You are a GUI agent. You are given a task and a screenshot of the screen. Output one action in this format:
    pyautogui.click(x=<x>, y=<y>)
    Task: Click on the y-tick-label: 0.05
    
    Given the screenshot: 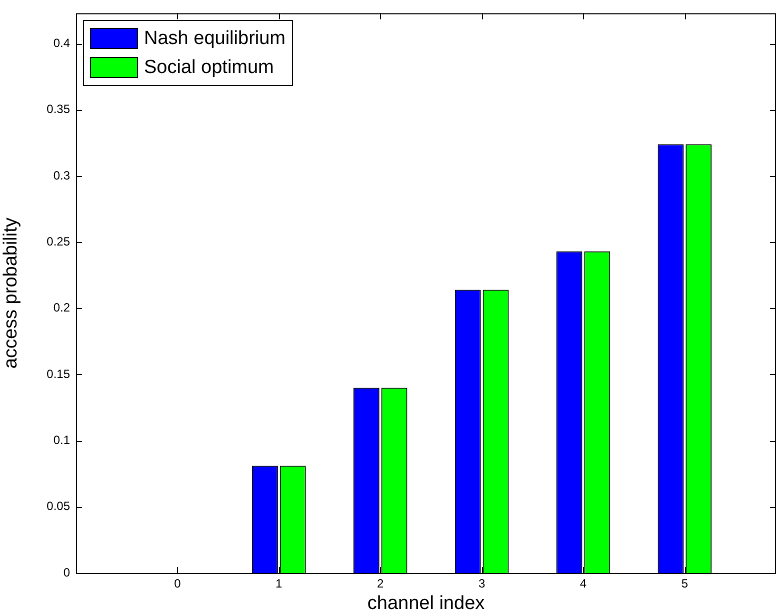 What is the action you would take?
    pyautogui.click(x=58, y=506)
    